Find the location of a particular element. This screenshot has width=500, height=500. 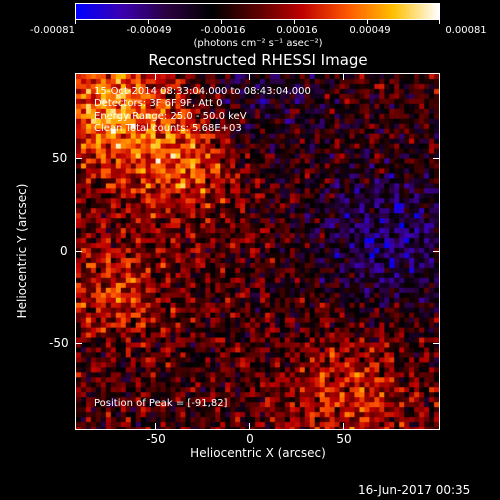

colorbar-gradient is located at coordinates (257, 11).